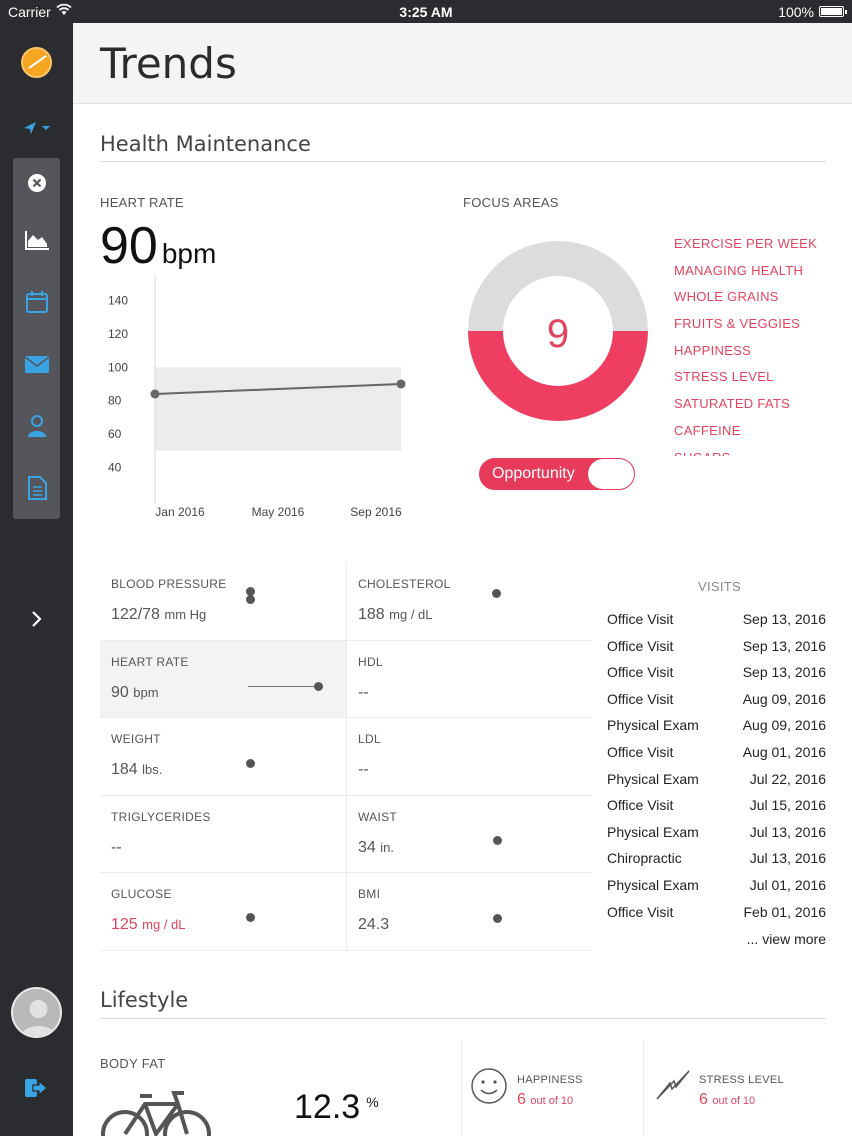  I want to click on metric-ldl: LDL --, so click(469, 757).